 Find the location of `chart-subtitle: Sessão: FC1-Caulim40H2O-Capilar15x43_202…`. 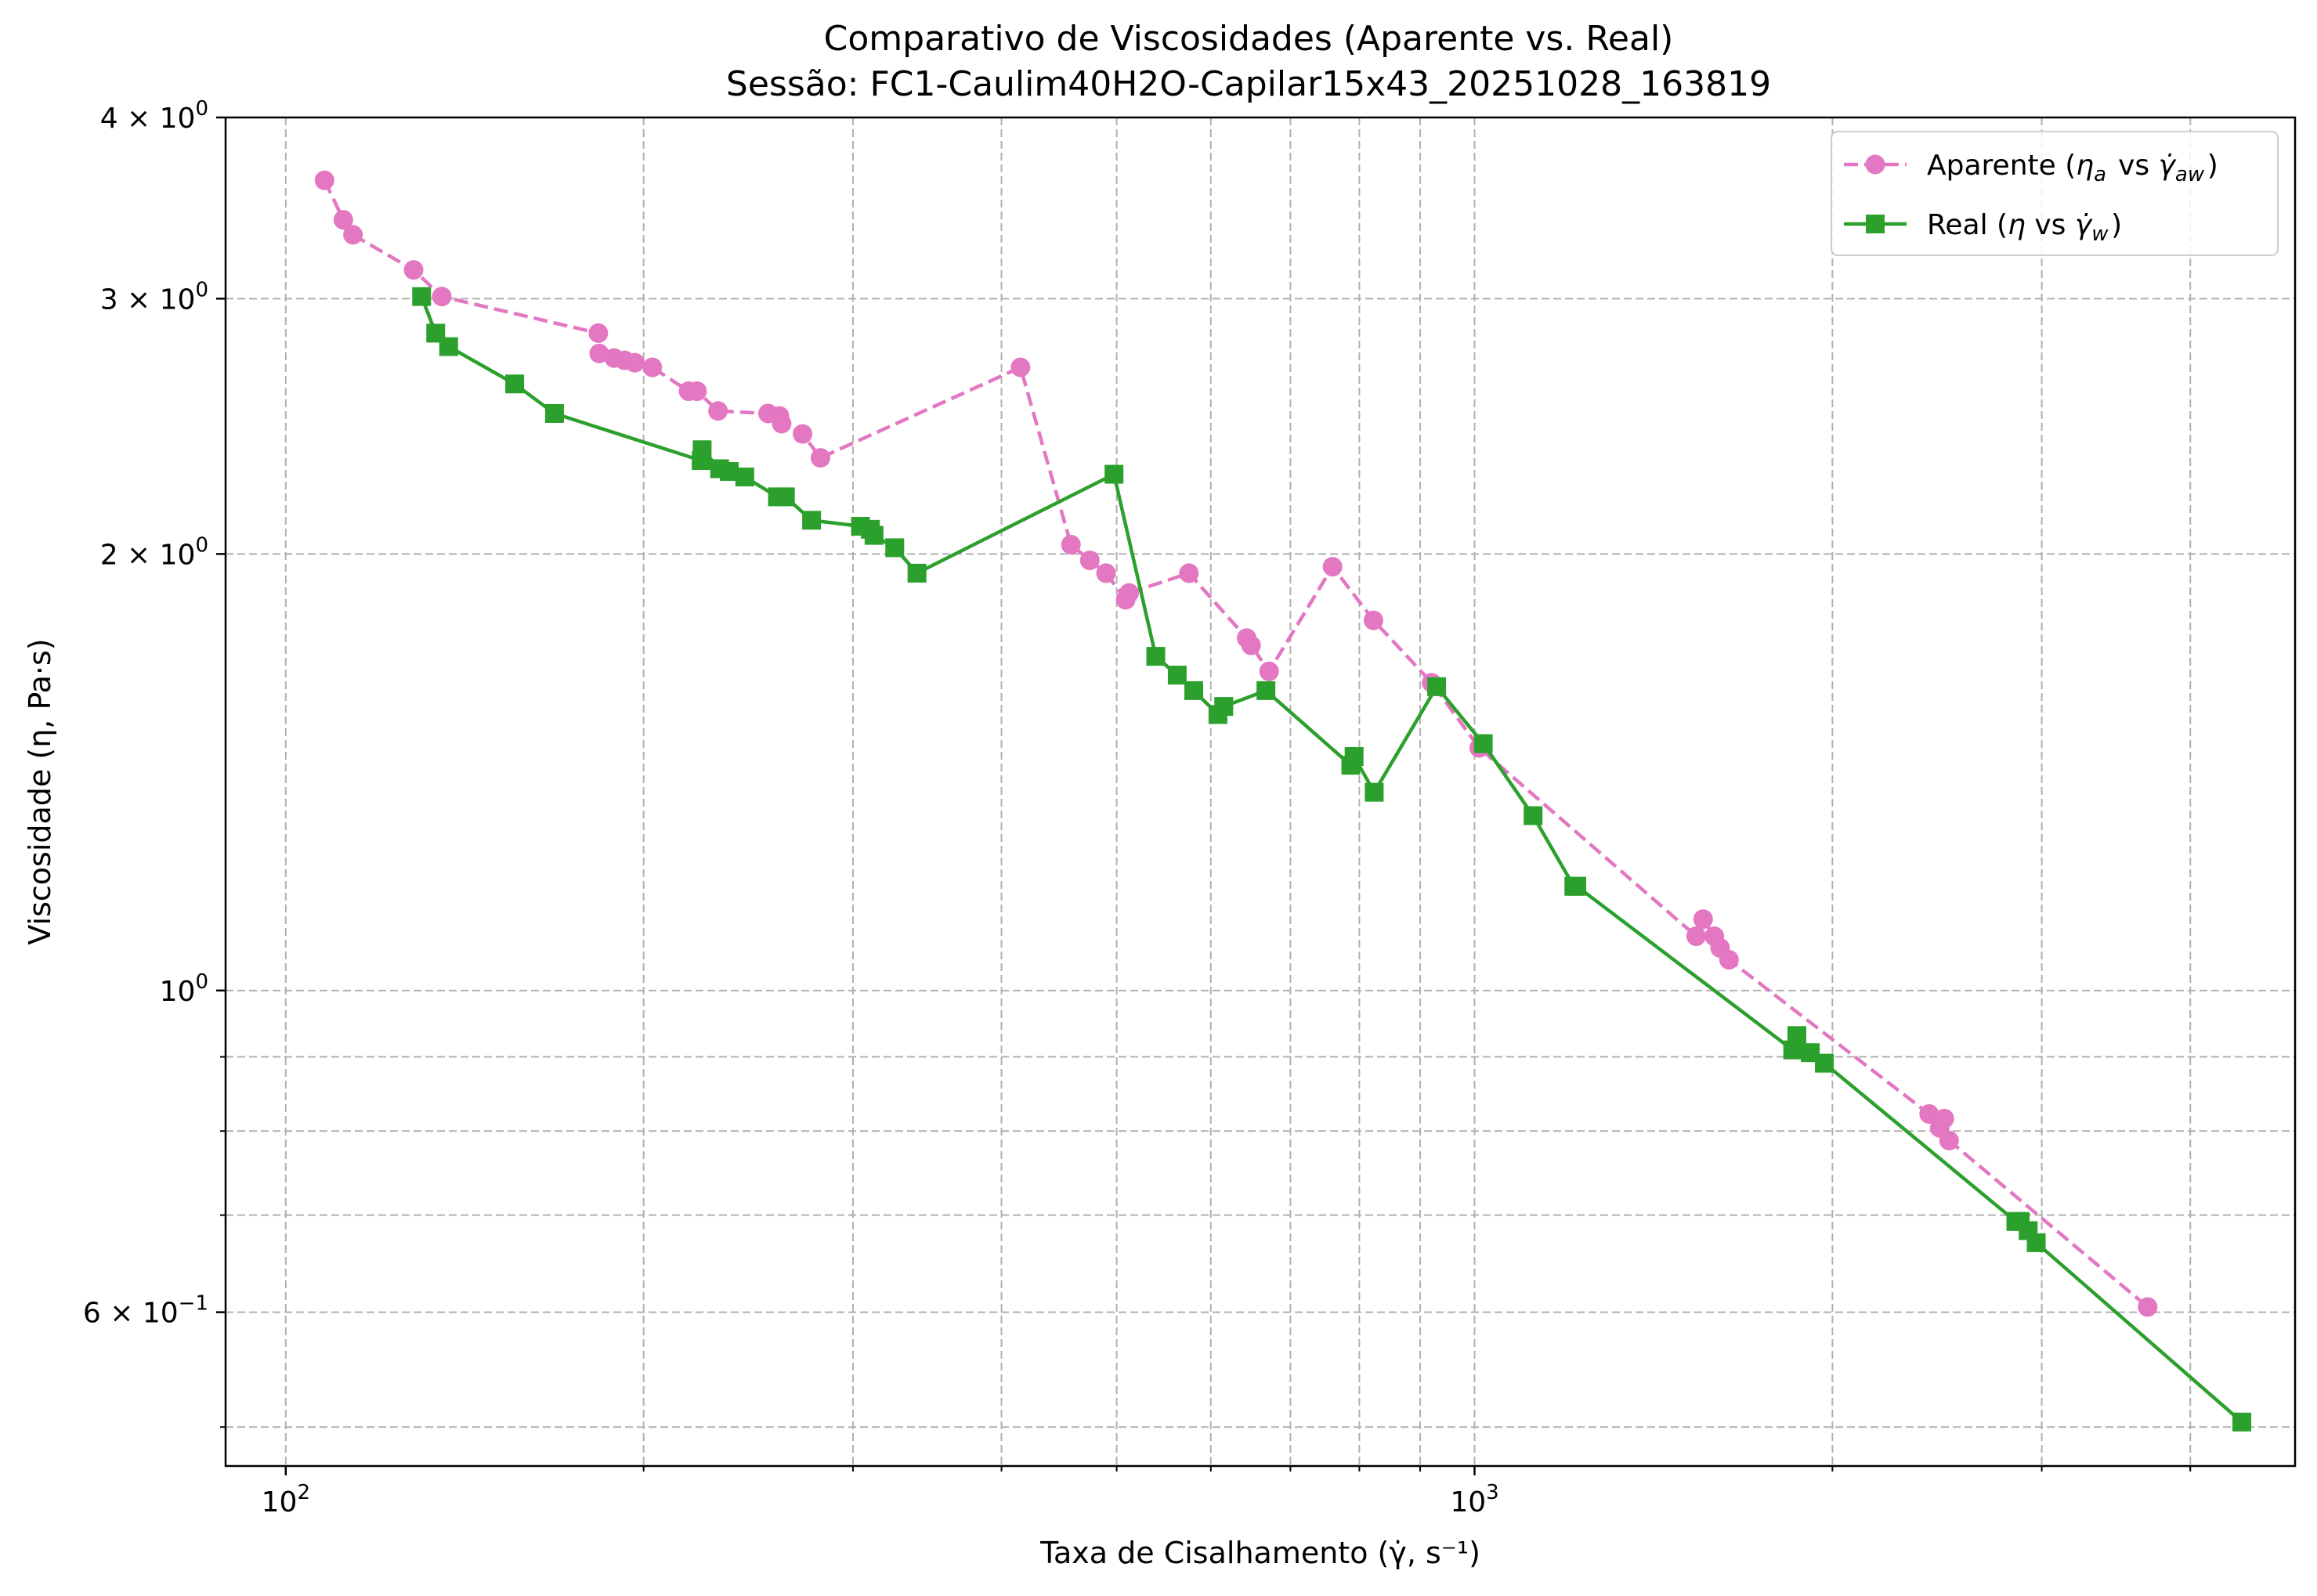

chart-subtitle: Sessão: FC1-Caulim40H2O-Capilar15x43_202… is located at coordinates (1248, 84).